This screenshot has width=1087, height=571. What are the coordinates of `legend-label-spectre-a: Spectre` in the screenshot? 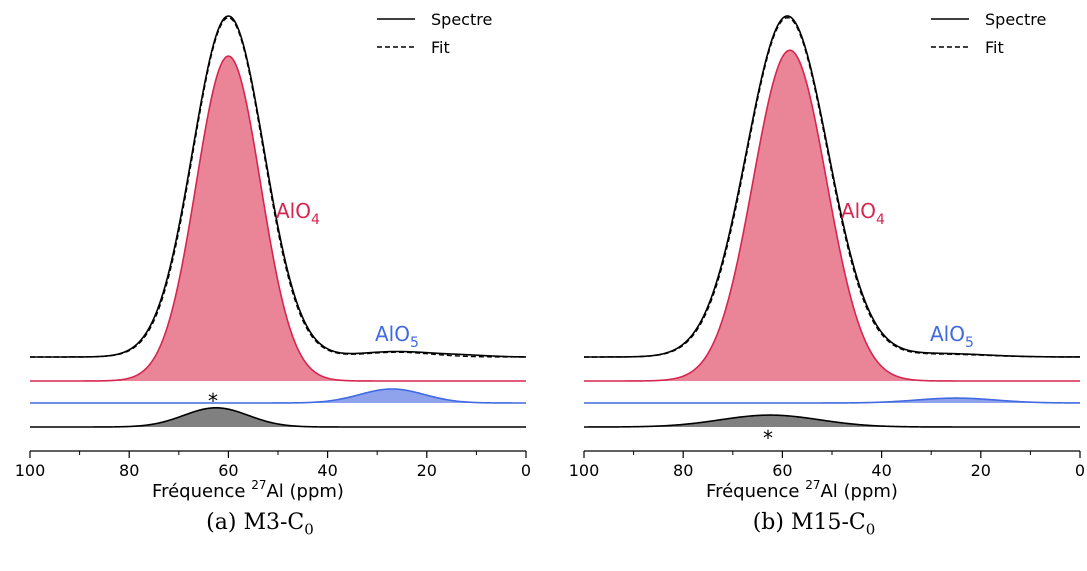 It's located at (461, 19).